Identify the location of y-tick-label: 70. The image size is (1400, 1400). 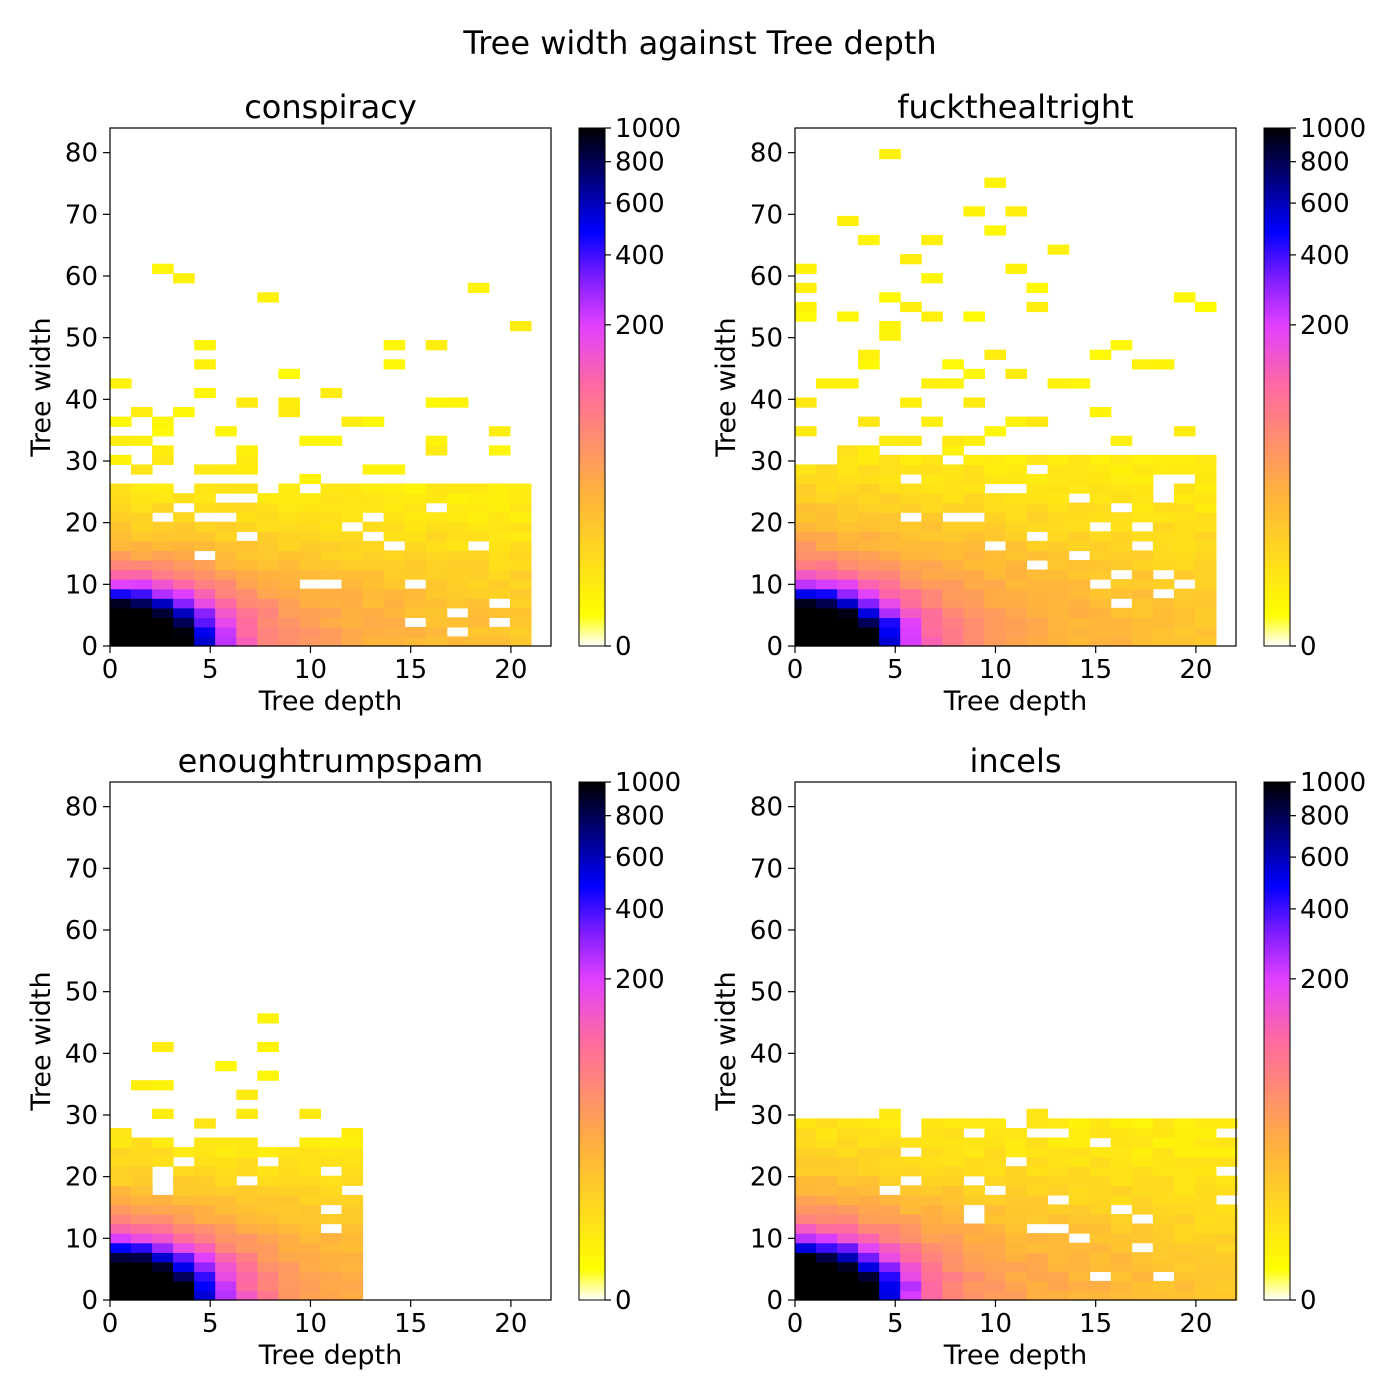
(81, 869).